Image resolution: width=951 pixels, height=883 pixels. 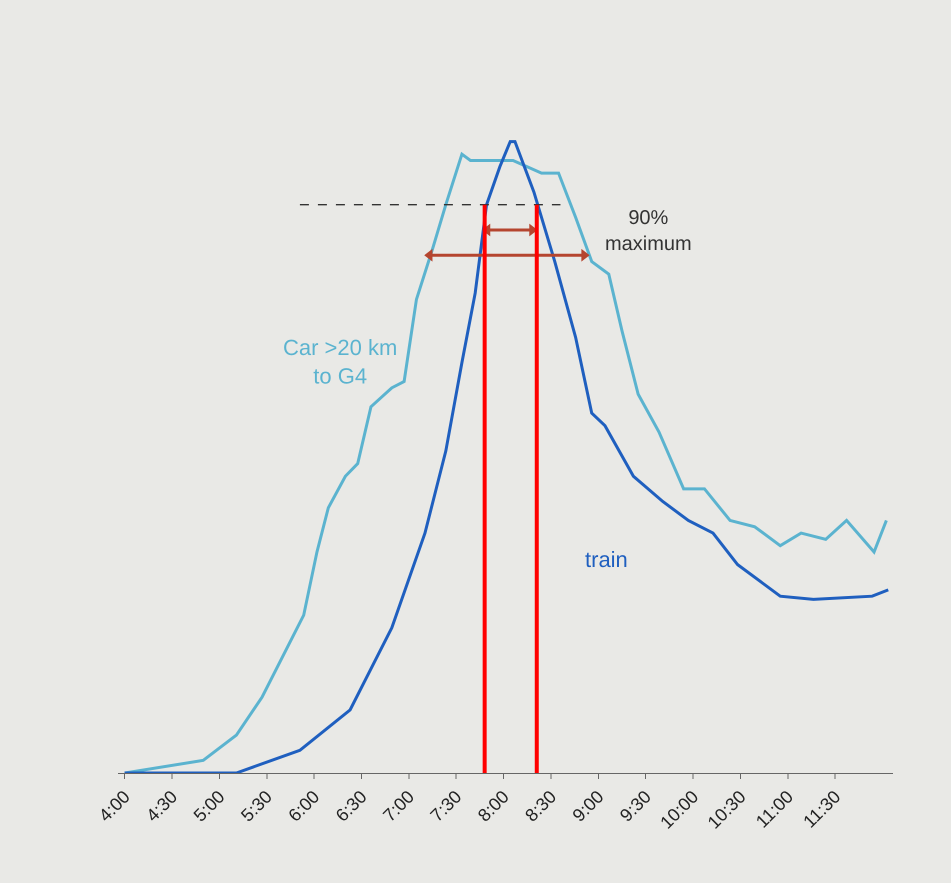 What do you see at coordinates (648, 231) in the screenshot?
I see `annotation: 90% maximum` at bounding box center [648, 231].